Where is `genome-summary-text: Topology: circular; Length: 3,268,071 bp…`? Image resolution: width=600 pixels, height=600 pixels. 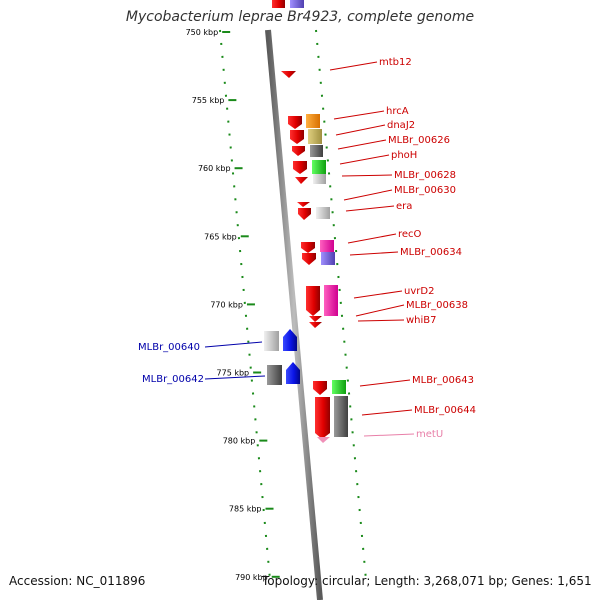 genome-summary-text: Topology: circular; Length: 3,268,071 bp… is located at coordinates (427, 581).